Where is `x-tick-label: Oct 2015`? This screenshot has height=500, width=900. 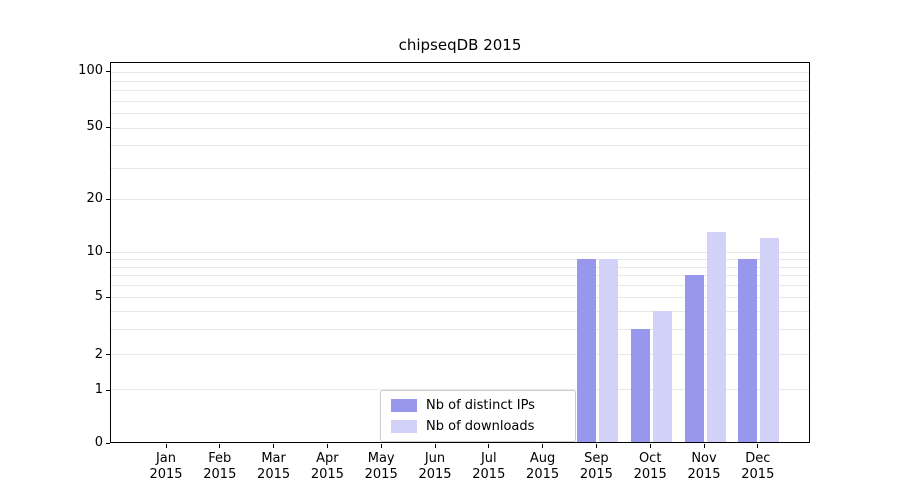
x-tick-label: Oct 2015 is located at coordinates (650, 466).